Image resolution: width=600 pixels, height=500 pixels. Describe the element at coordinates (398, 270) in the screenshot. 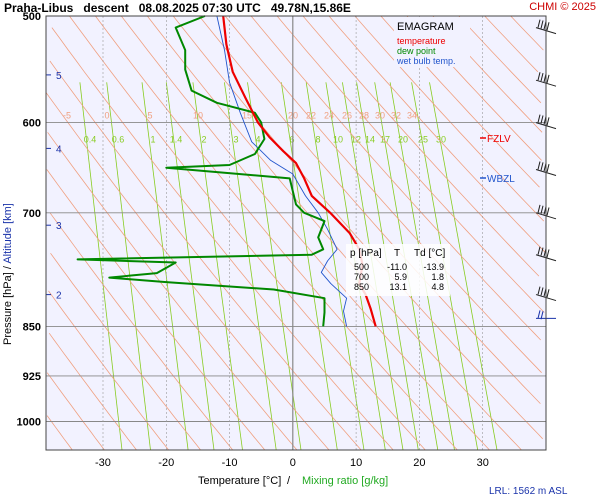

I see `summary-table-bg` at that location.